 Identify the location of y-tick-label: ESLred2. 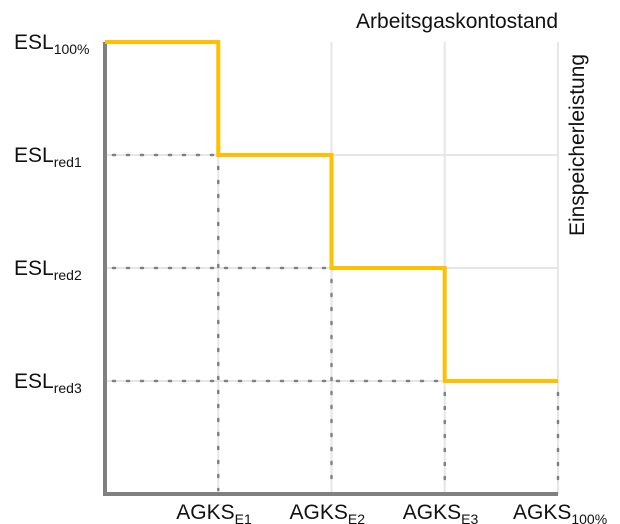
(48, 270).